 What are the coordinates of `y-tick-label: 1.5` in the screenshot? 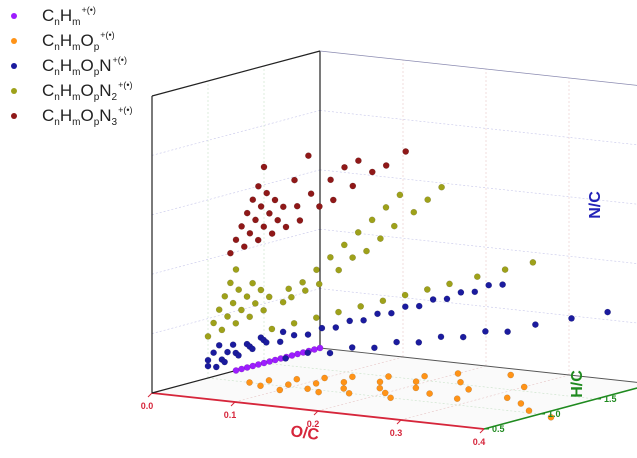 It's located at (610, 399).